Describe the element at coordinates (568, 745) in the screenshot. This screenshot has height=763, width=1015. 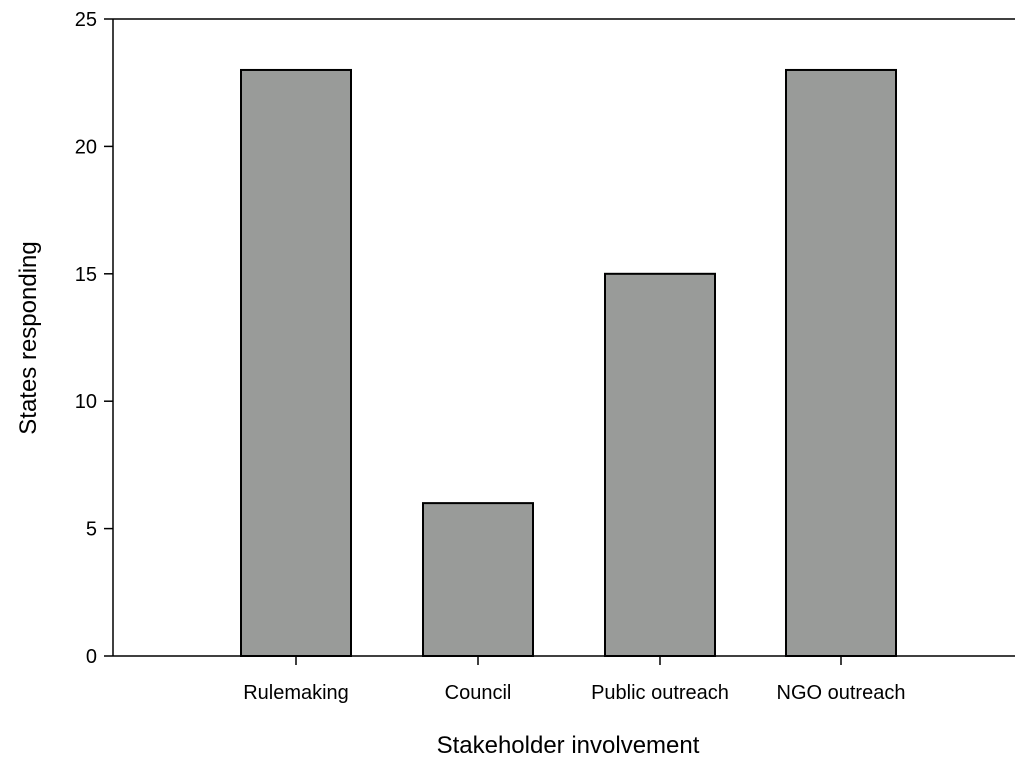
I see `x-axis-title: Stakeholder involvement` at that location.